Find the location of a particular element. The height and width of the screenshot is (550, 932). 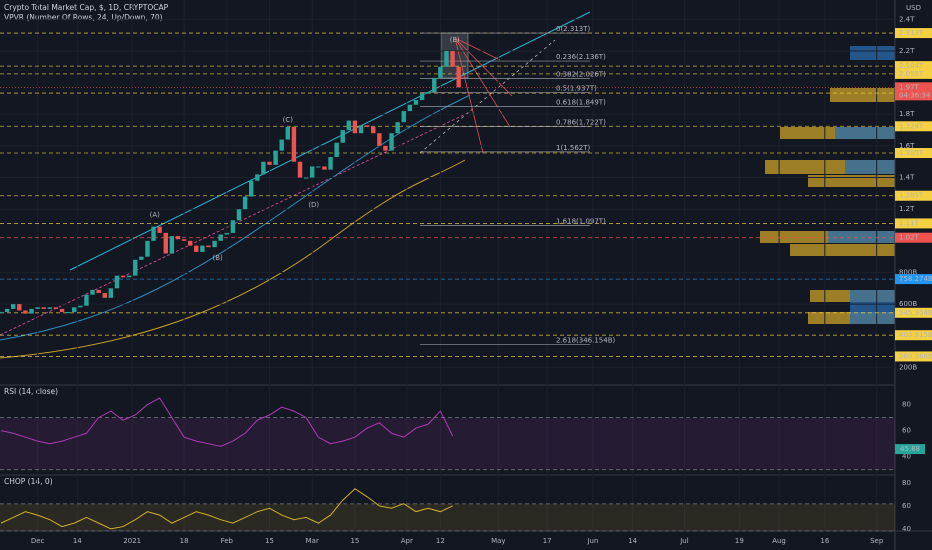

x-tick-label: Apr is located at coordinates (407, 541).